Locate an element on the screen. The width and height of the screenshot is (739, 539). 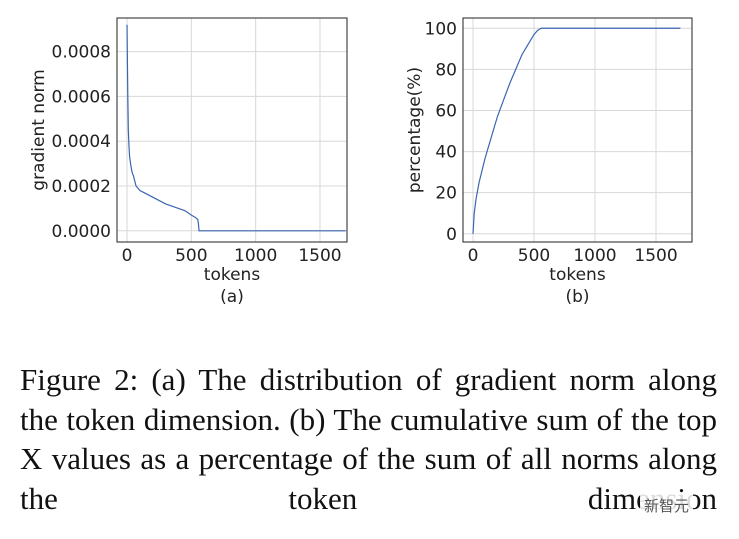
y-tick-label: 100 is located at coordinates (441, 29).